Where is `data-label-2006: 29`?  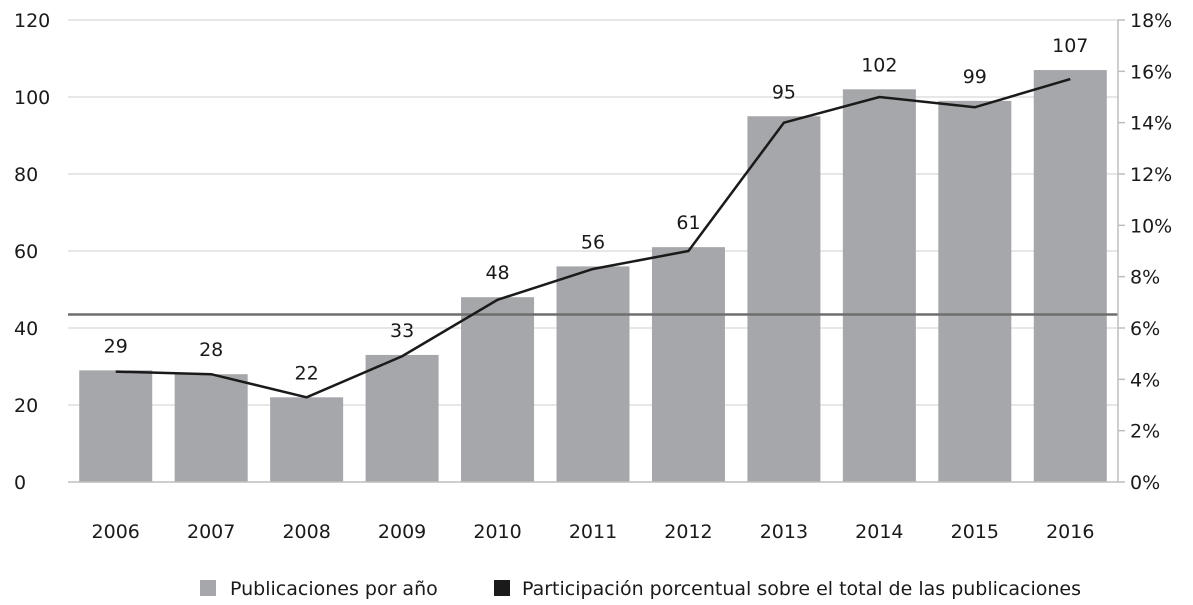 data-label-2006: 29 is located at coordinates (116, 346).